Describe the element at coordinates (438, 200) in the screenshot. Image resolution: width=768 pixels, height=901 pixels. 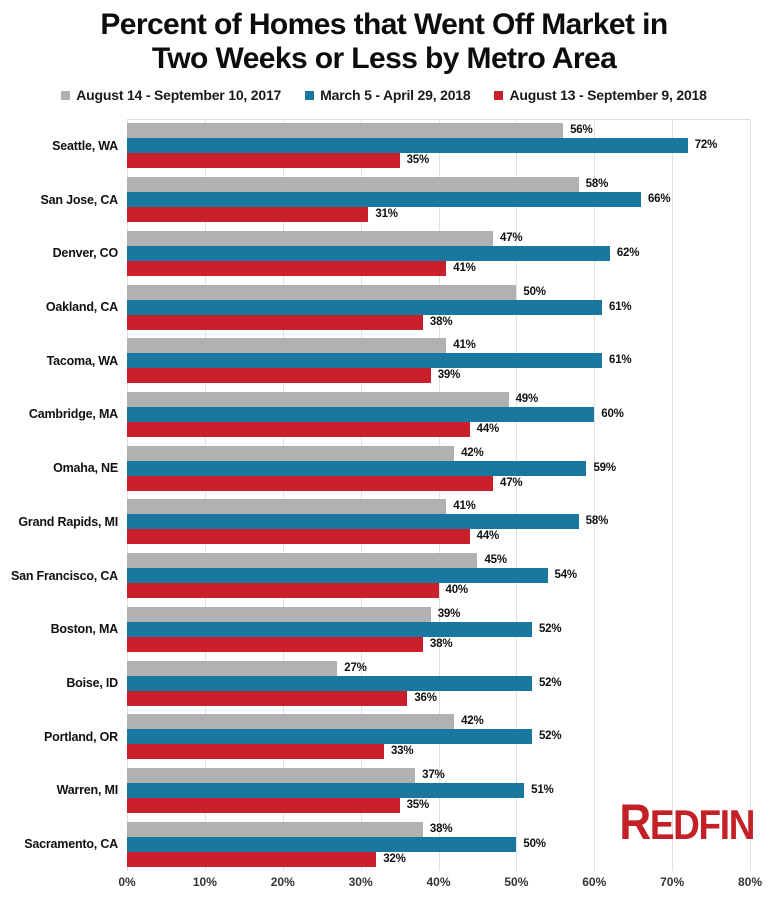
I see `bar-line: 66%` at that location.